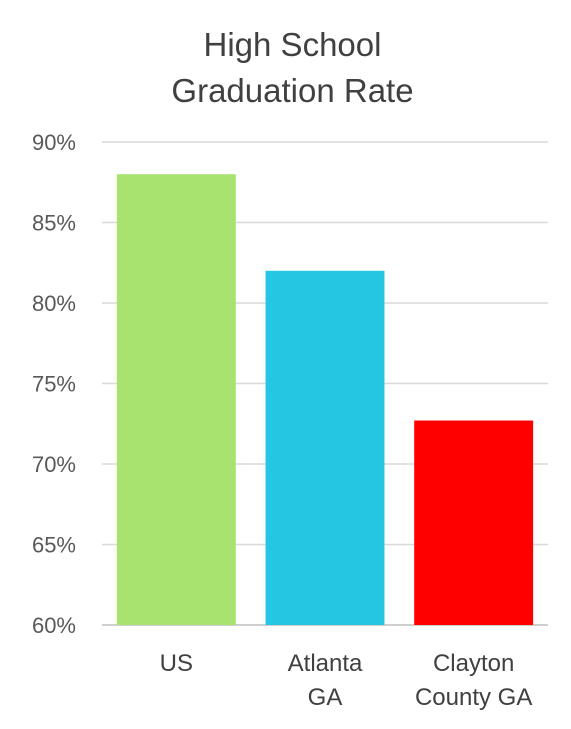 The width and height of the screenshot is (571, 729). Describe the element at coordinates (54, 142) in the screenshot. I see `y-tick-label: 90%` at that location.